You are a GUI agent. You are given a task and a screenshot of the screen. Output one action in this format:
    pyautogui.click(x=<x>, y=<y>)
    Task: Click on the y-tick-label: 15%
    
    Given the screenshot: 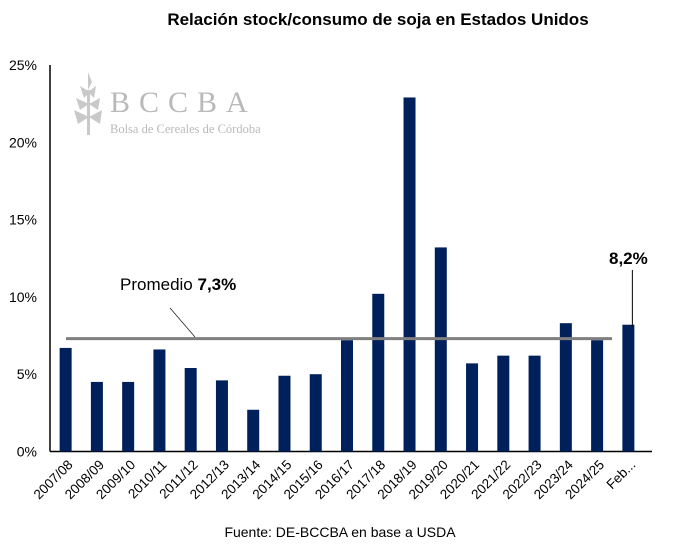 What is the action you would take?
    pyautogui.click(x=23, y=220)
    